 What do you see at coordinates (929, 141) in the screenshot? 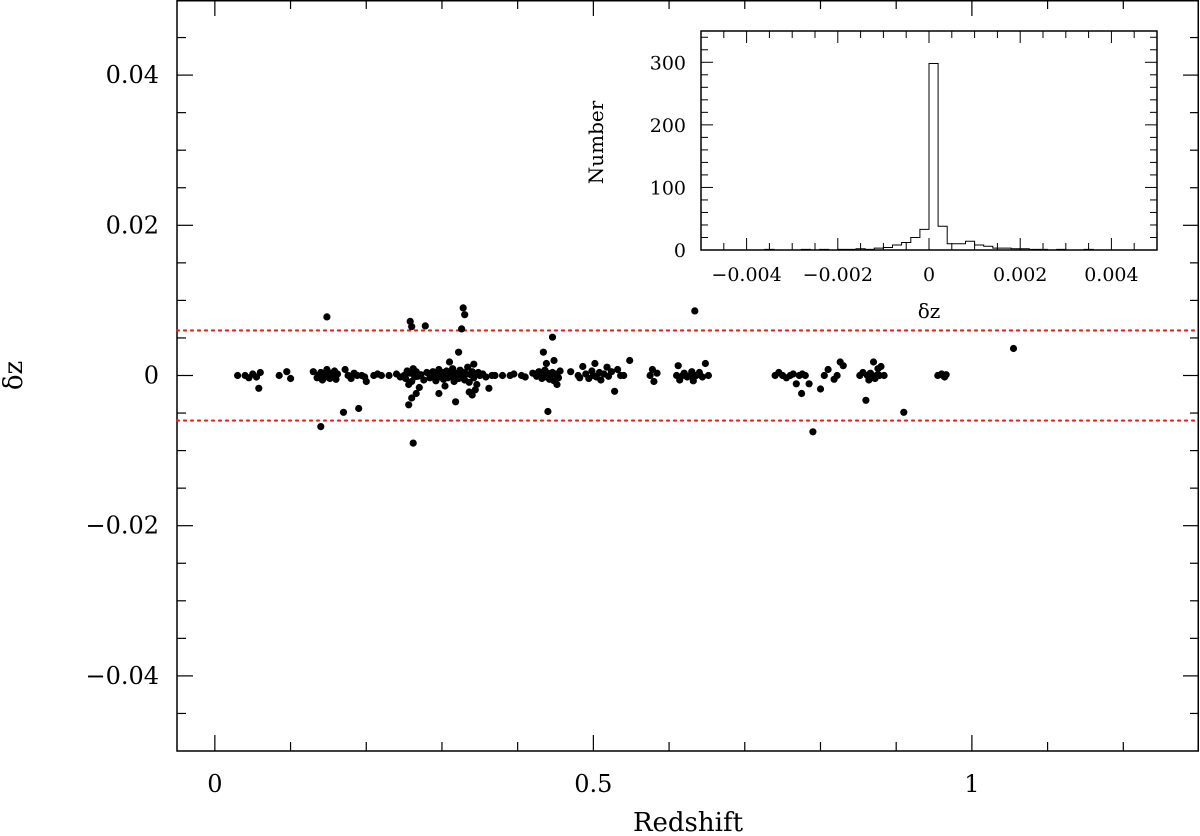
I see `inset-axis-ticks` at bounding box center [929, 141].